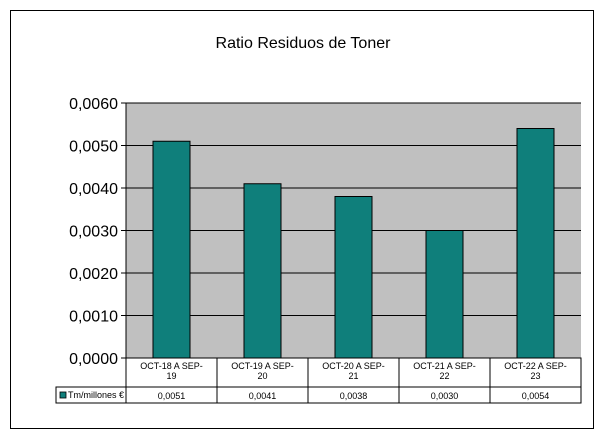  I want to click on category-label: OCT-19 A SEP-, so click(262, 366).